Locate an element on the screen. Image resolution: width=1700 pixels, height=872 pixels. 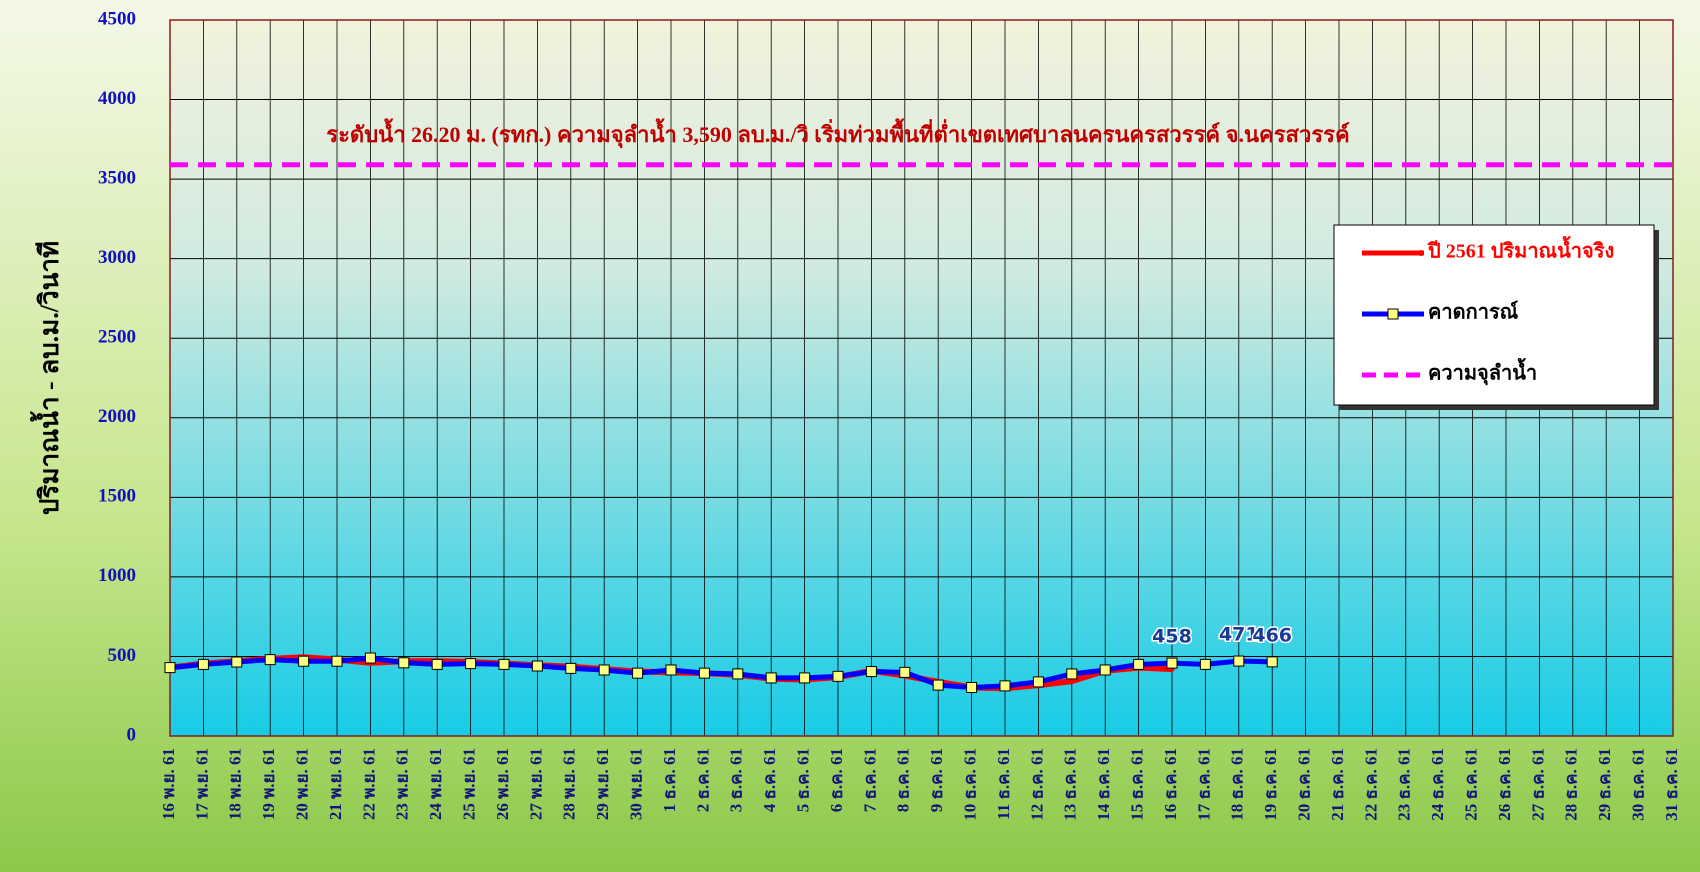
x-tick-label: 22 ธ.ค. 61 is located at coordinates (1370, 784).